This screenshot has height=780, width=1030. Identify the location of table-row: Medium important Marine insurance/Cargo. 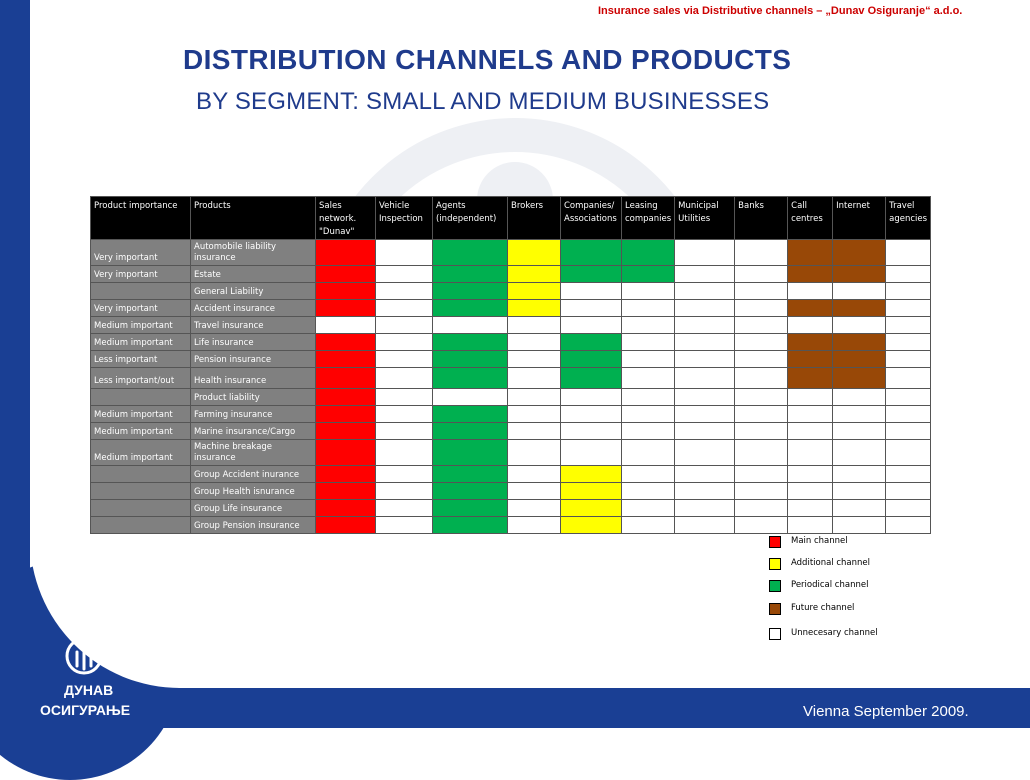
(511, 431).